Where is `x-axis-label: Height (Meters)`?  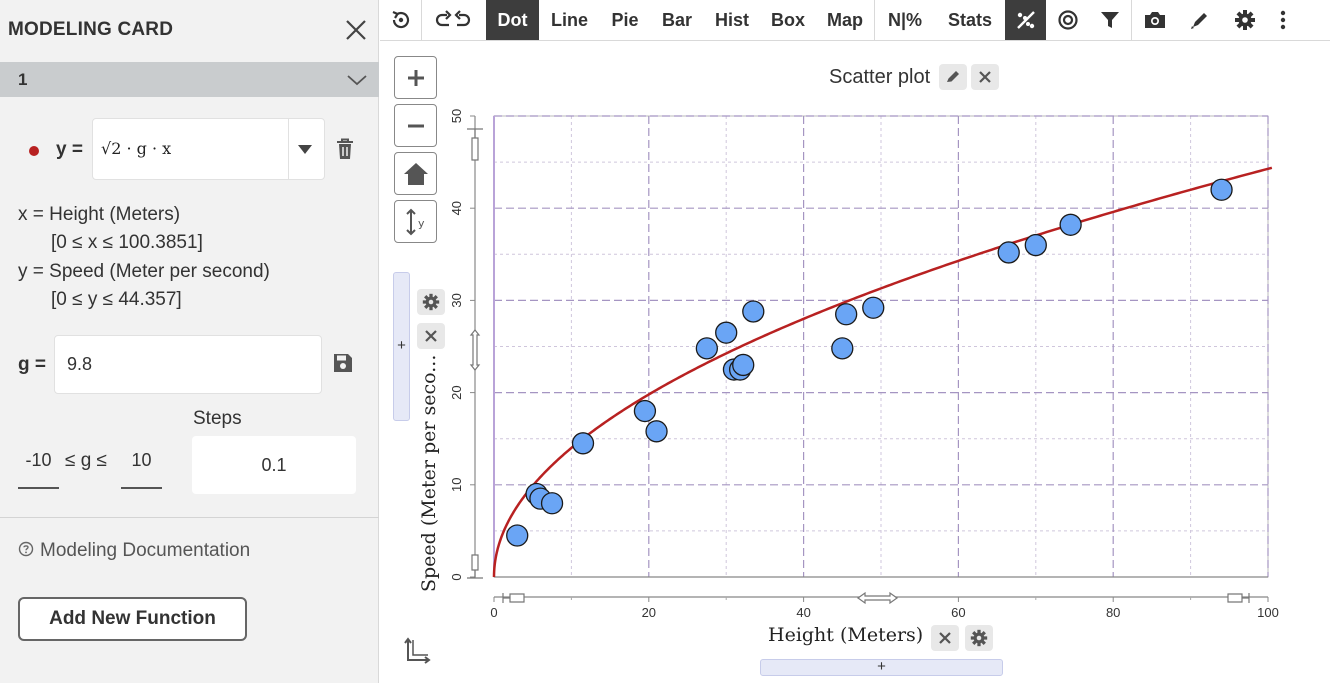
x-axis-label: Height (Meters) is located at coordinates (846, 635).